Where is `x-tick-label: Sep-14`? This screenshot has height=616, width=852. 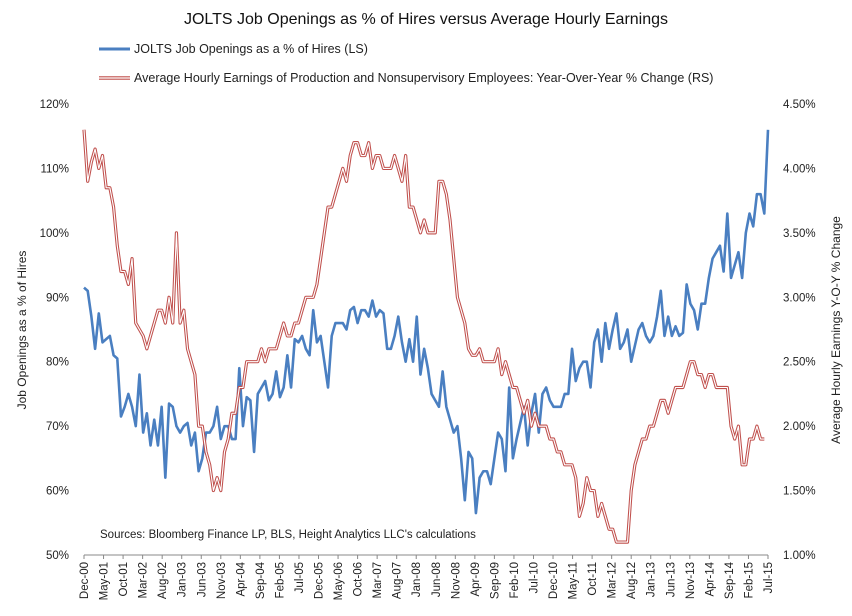
x-tick-label: Sep-14 is located at coordinates (730, 580).